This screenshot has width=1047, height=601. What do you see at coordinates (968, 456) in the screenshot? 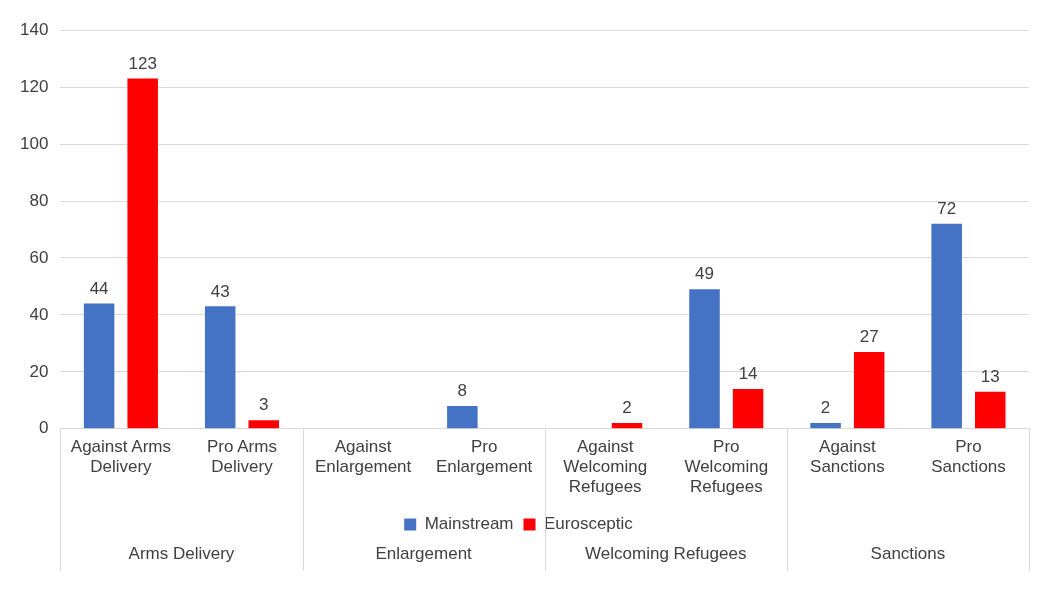
I see `x-tick-label: Pro Sanctions` at bounding box center [968, 456].